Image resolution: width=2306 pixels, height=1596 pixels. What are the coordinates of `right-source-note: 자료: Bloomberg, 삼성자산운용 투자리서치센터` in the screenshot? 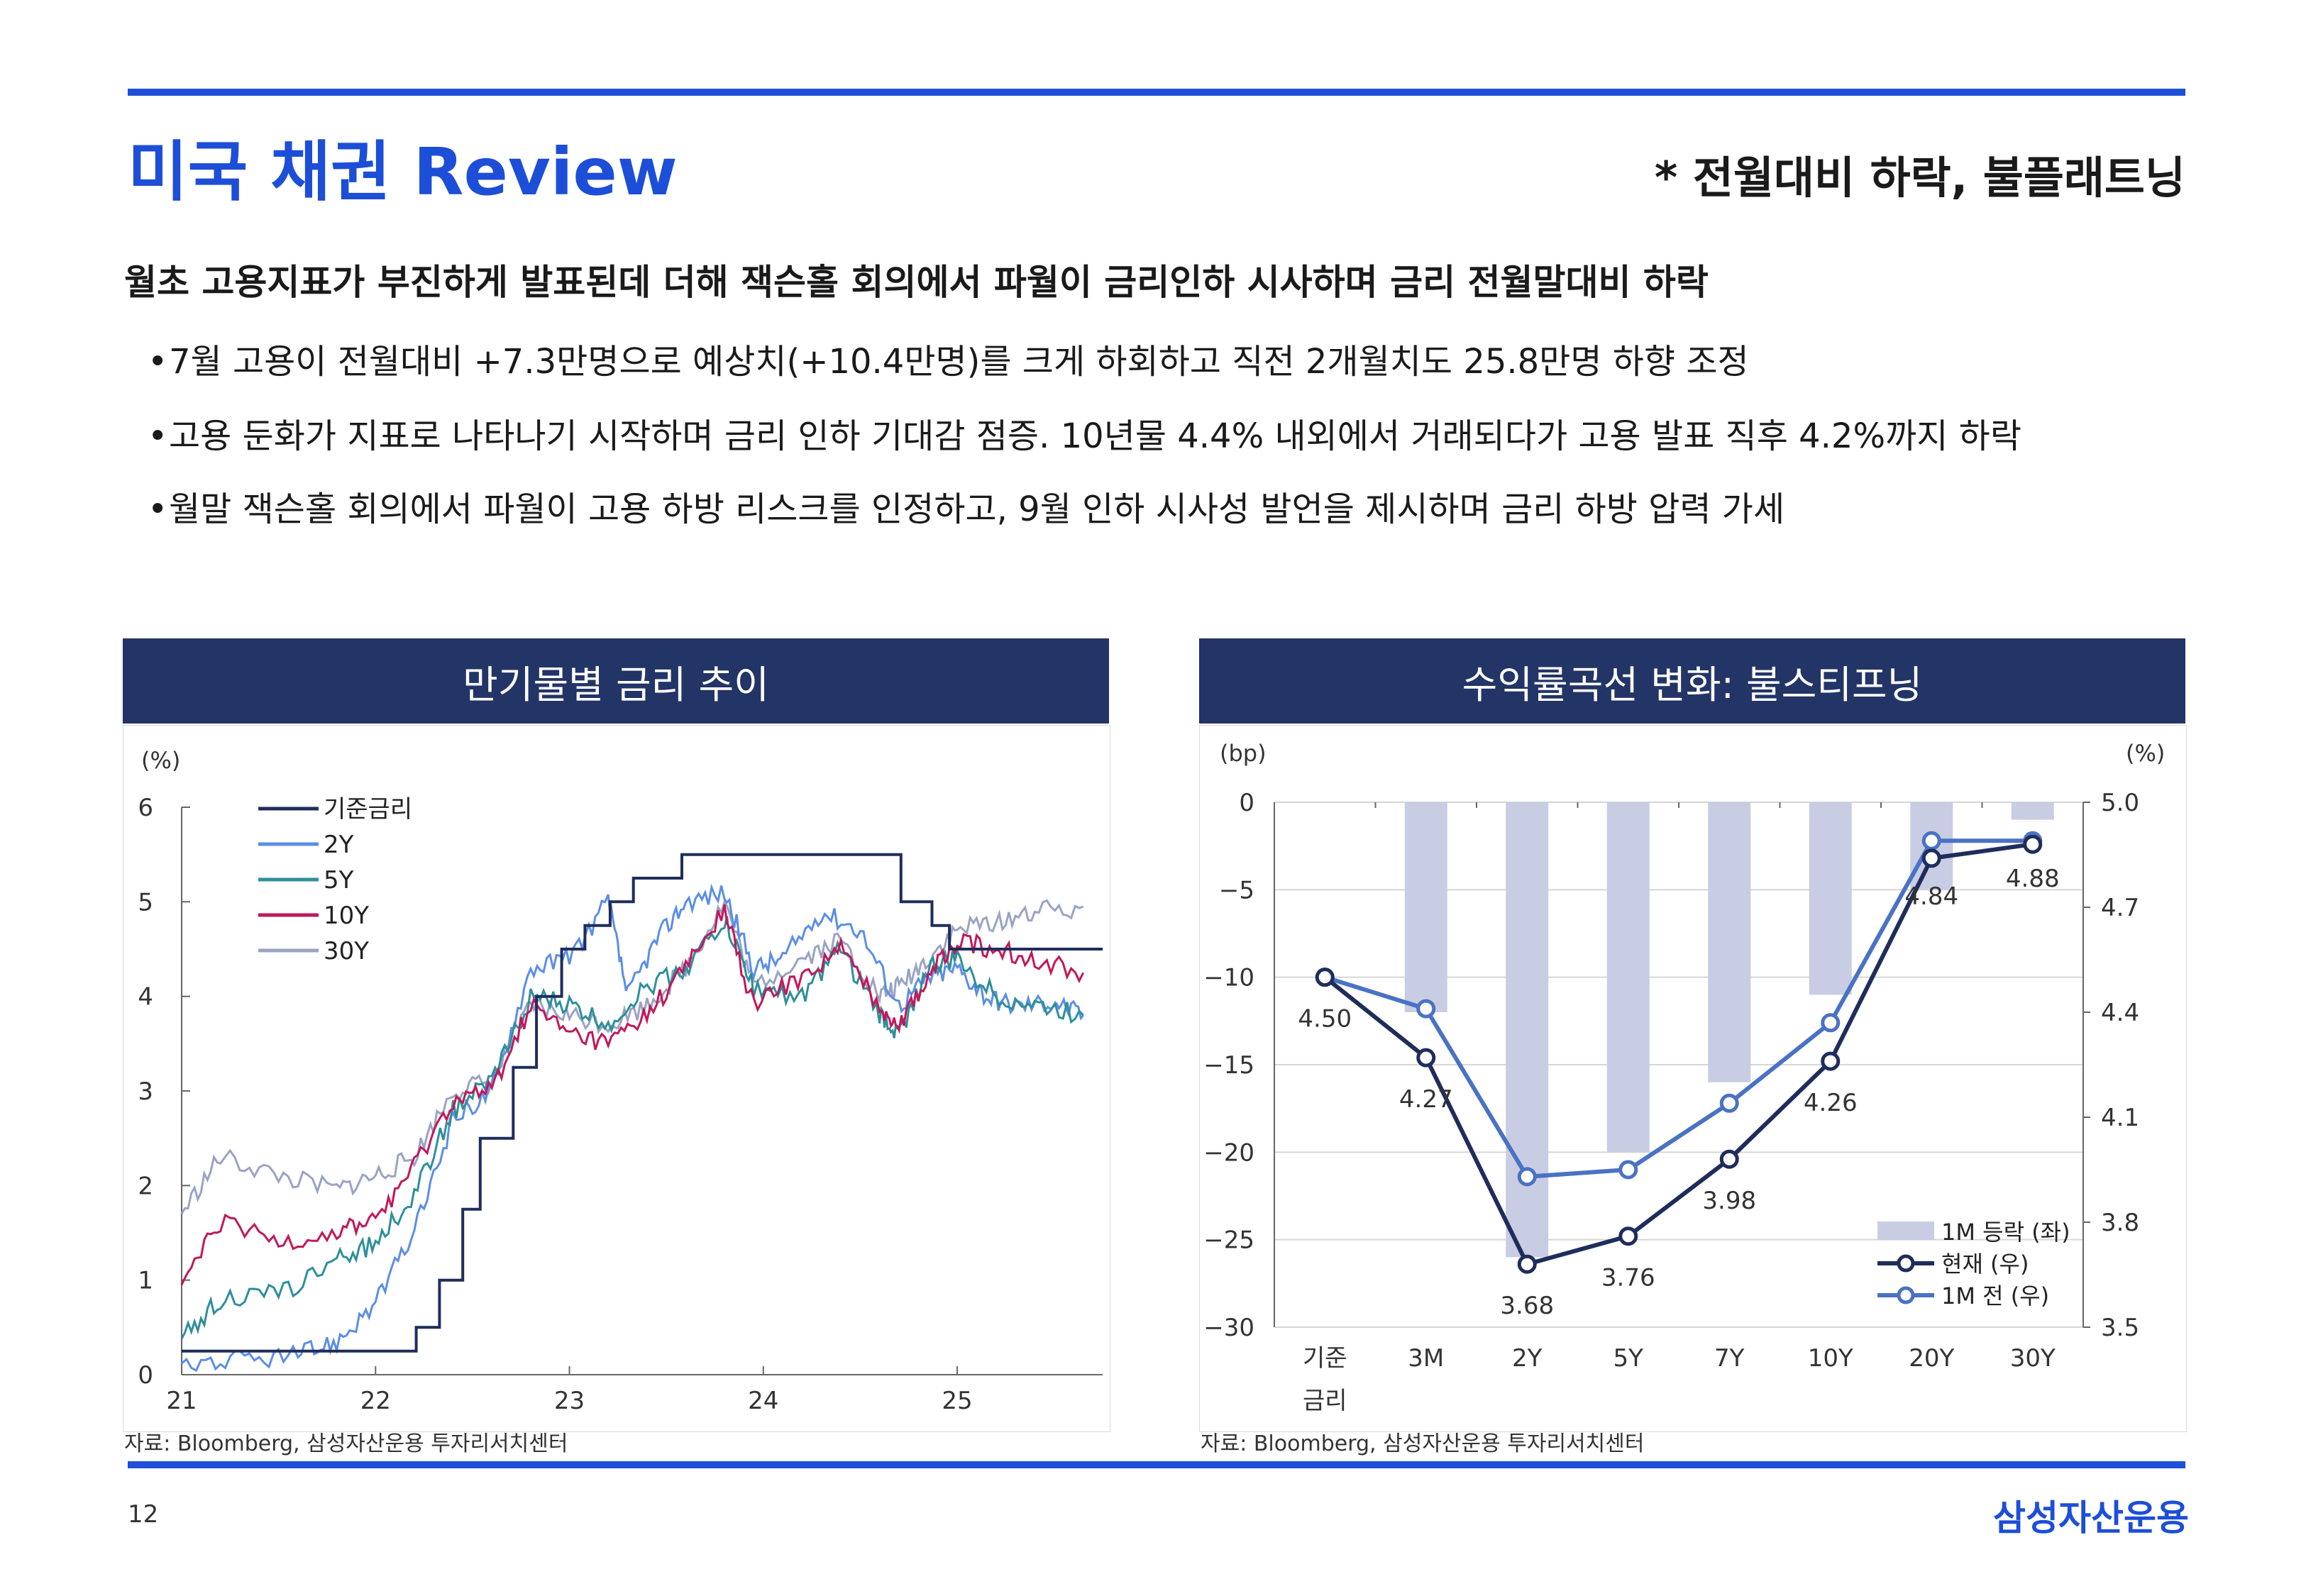 It's located at (1423, 1444).